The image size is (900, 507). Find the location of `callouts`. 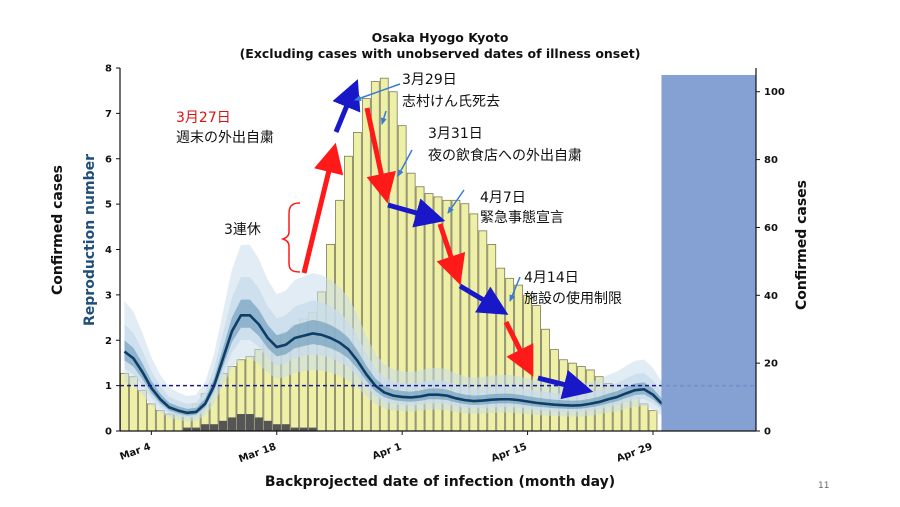

callouts is located at coordinates (437, 192).